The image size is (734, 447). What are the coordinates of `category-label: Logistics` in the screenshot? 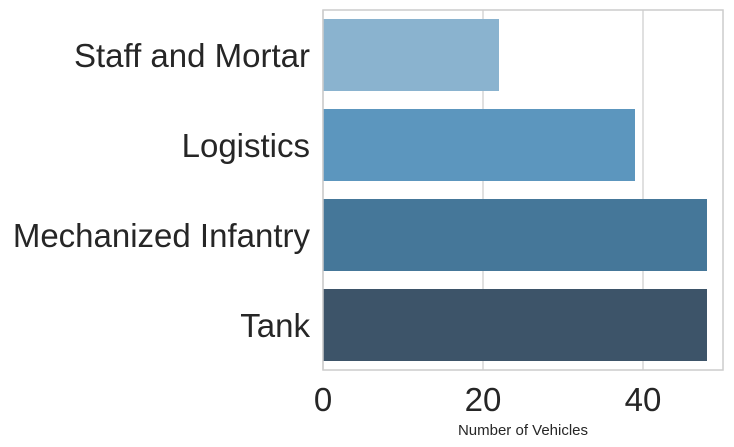 It's located at (246, 145).